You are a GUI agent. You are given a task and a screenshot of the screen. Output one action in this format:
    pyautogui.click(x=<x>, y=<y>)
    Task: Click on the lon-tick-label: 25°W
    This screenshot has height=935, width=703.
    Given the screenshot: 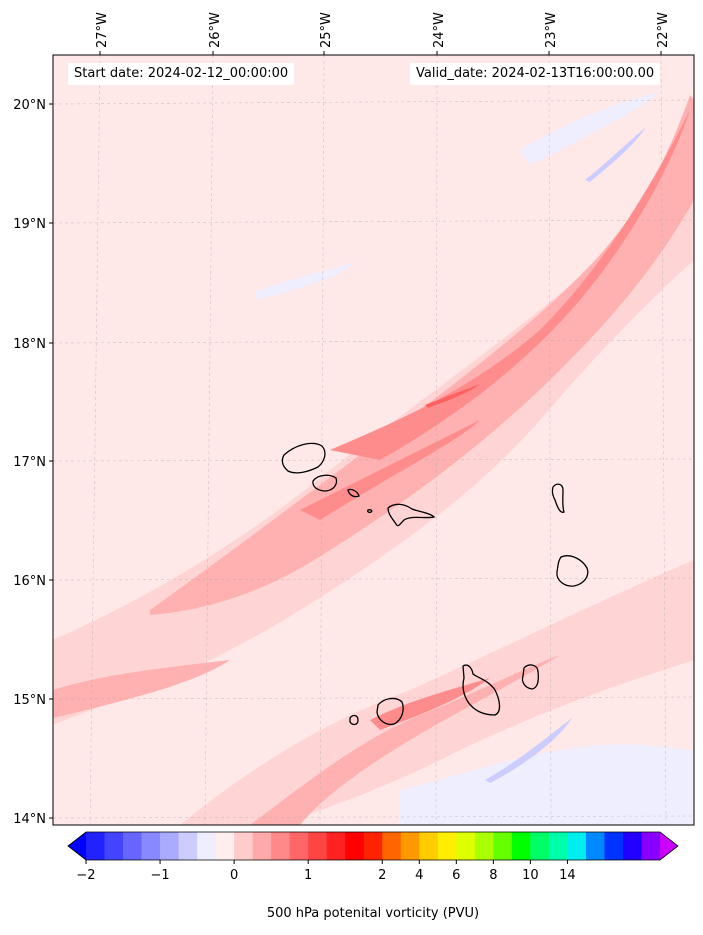 What is the action you would take?
    pyautogui.click(x=326, y=30)
    